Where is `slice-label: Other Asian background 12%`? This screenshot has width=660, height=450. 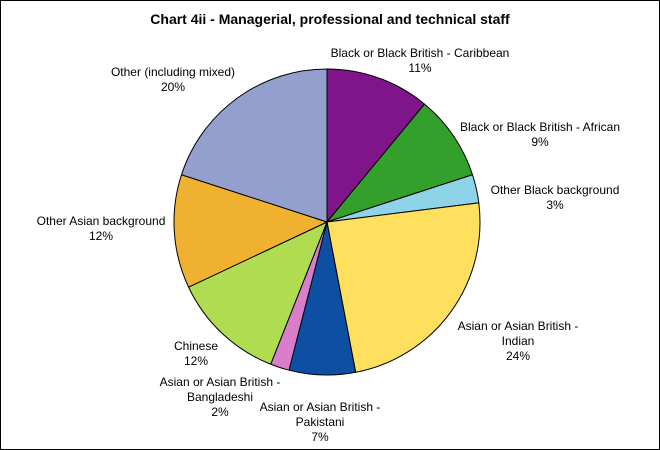 slice-label: Other Asian background 12% is located at coordinates (101, 228).